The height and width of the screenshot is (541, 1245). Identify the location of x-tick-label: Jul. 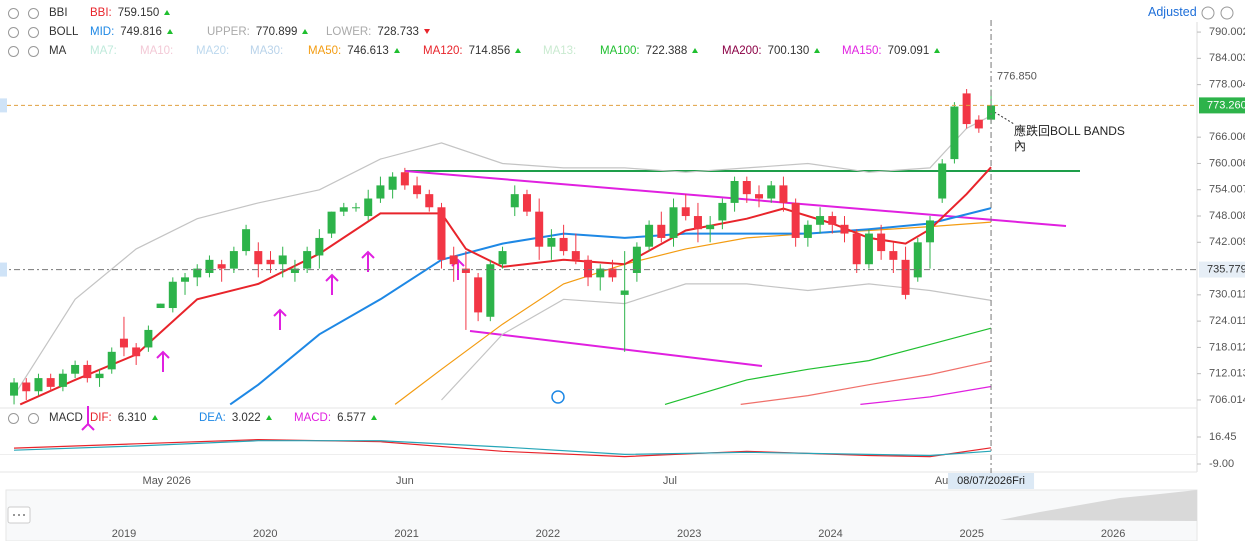
(670, 481).